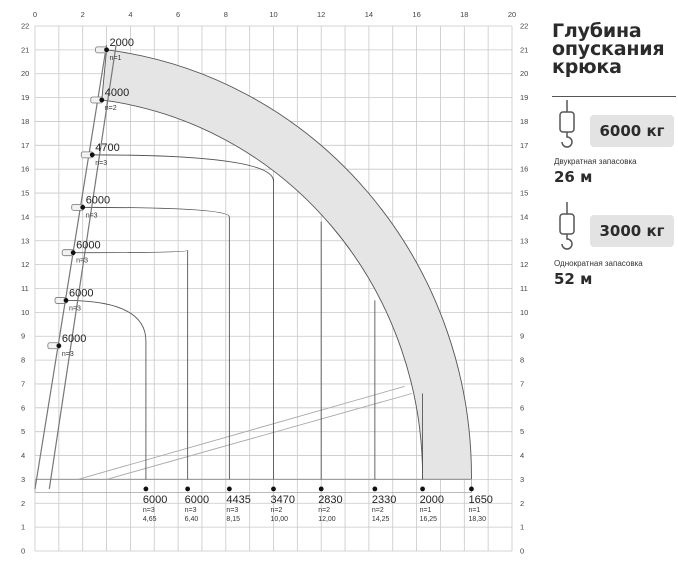 The image size is (678, 562). Describe the element at coordinates (522, 431) in the screenshot. I see `y-tick-right: 5` at that location.